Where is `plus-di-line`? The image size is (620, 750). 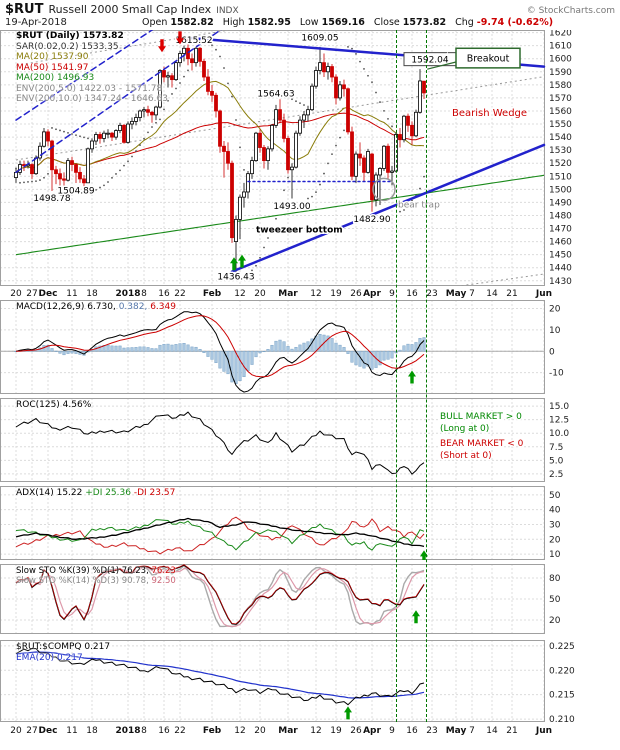
plus-di-line is located at coordinates (220, 535).